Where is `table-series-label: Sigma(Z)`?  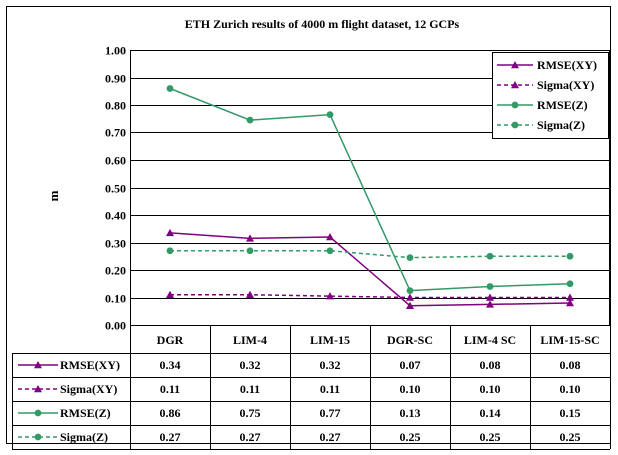 table-series-label: Sigma(Z) is located at coordinates (84, 437).